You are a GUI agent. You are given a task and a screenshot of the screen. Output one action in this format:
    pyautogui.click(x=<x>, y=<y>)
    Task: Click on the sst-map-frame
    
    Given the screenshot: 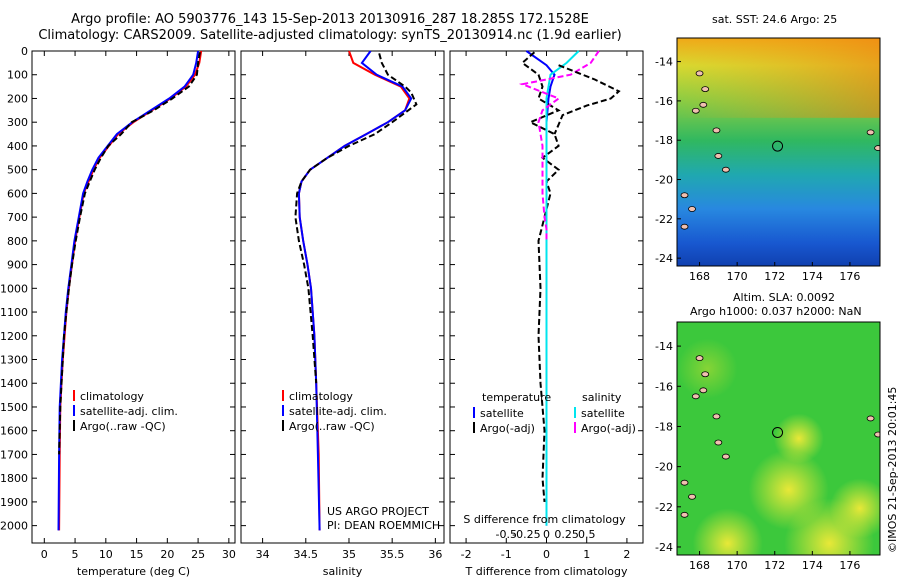 What is the action you would take?
    pyautogui.click(x=778, y=152)
    